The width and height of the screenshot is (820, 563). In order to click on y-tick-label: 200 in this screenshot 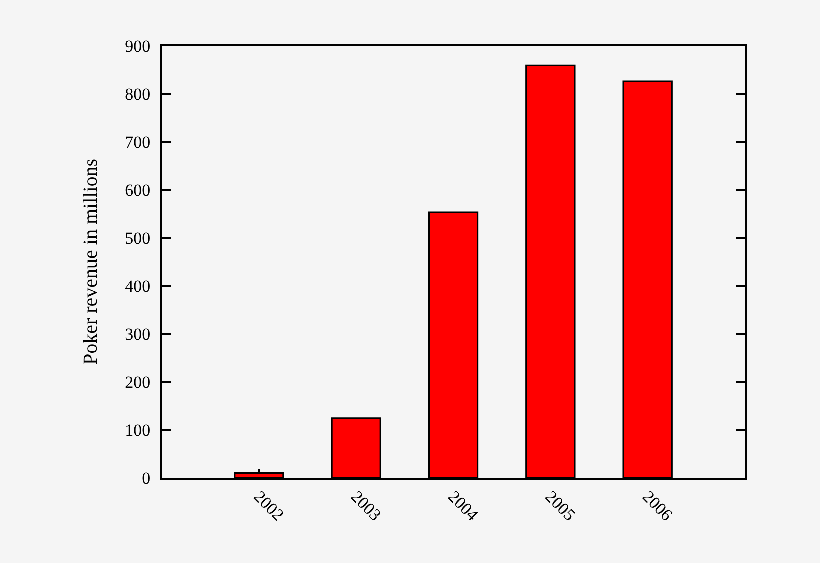, I will do `click(138, 382)`.